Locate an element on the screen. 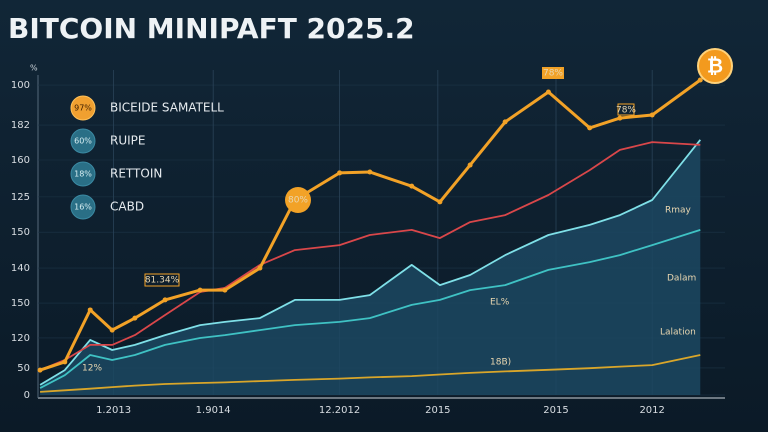 This screenshot has height=432, width=768. bitcoin-symbol: ₿ is located at coordinates (715, 66).